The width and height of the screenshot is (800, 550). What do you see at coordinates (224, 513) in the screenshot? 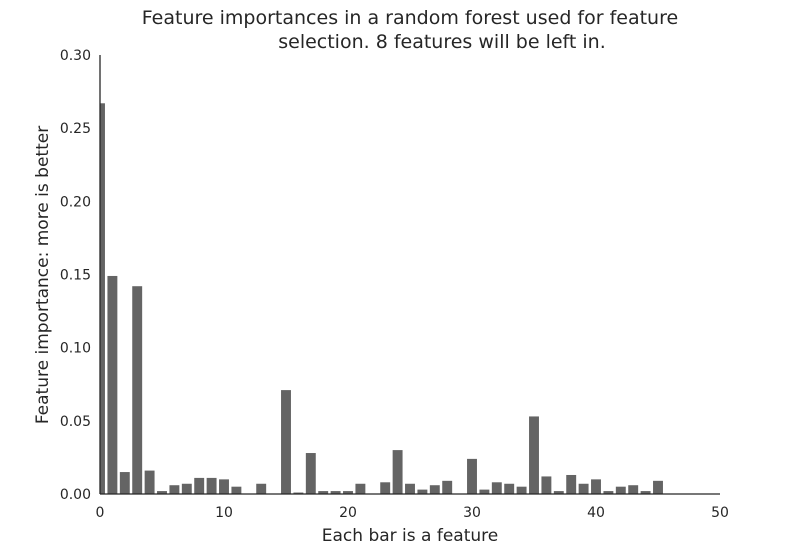
I see `x-tick-label: 10` at bounding box center [224, 513].